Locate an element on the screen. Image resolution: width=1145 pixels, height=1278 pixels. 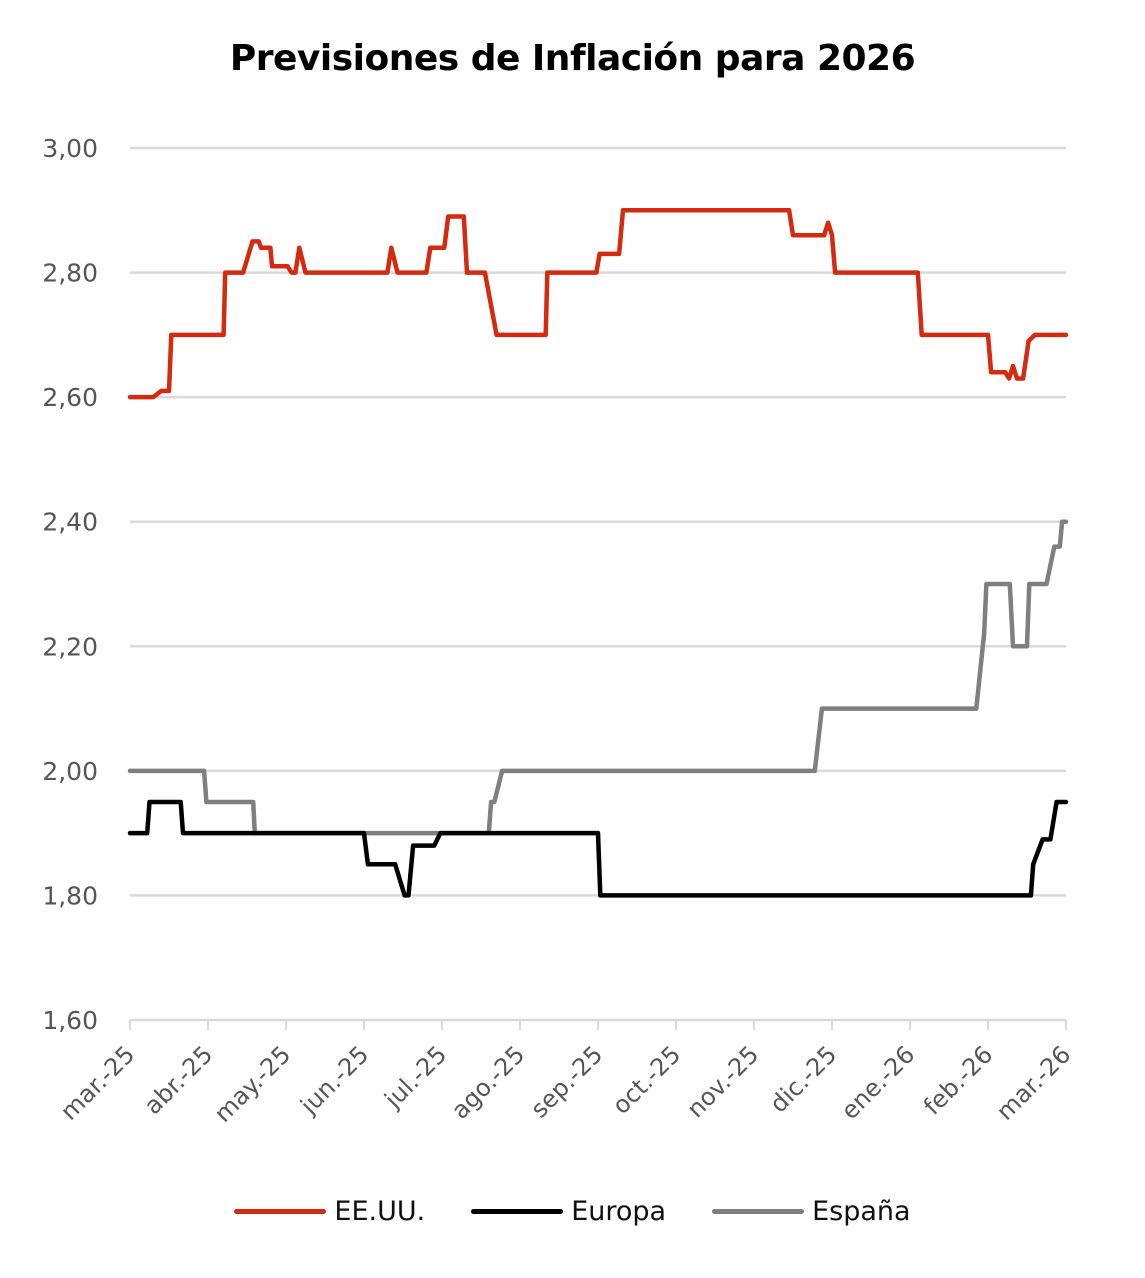
legend-item-europa: Europa is located at coordinates (568, 1211).